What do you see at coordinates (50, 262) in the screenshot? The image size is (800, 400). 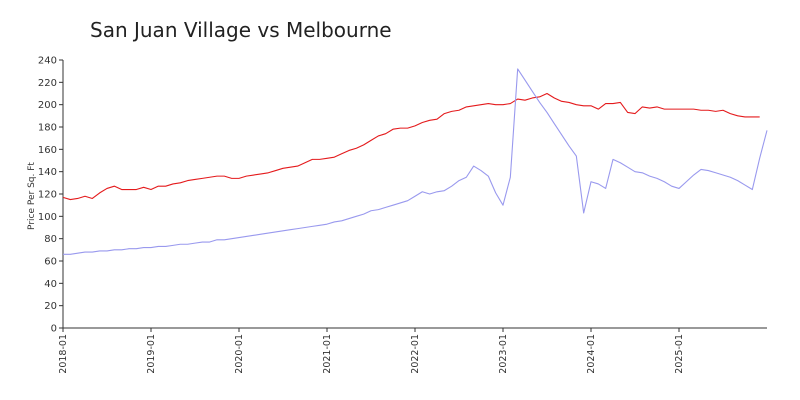 I see `y-tick-label: 60` at bounding box center [50, 262].